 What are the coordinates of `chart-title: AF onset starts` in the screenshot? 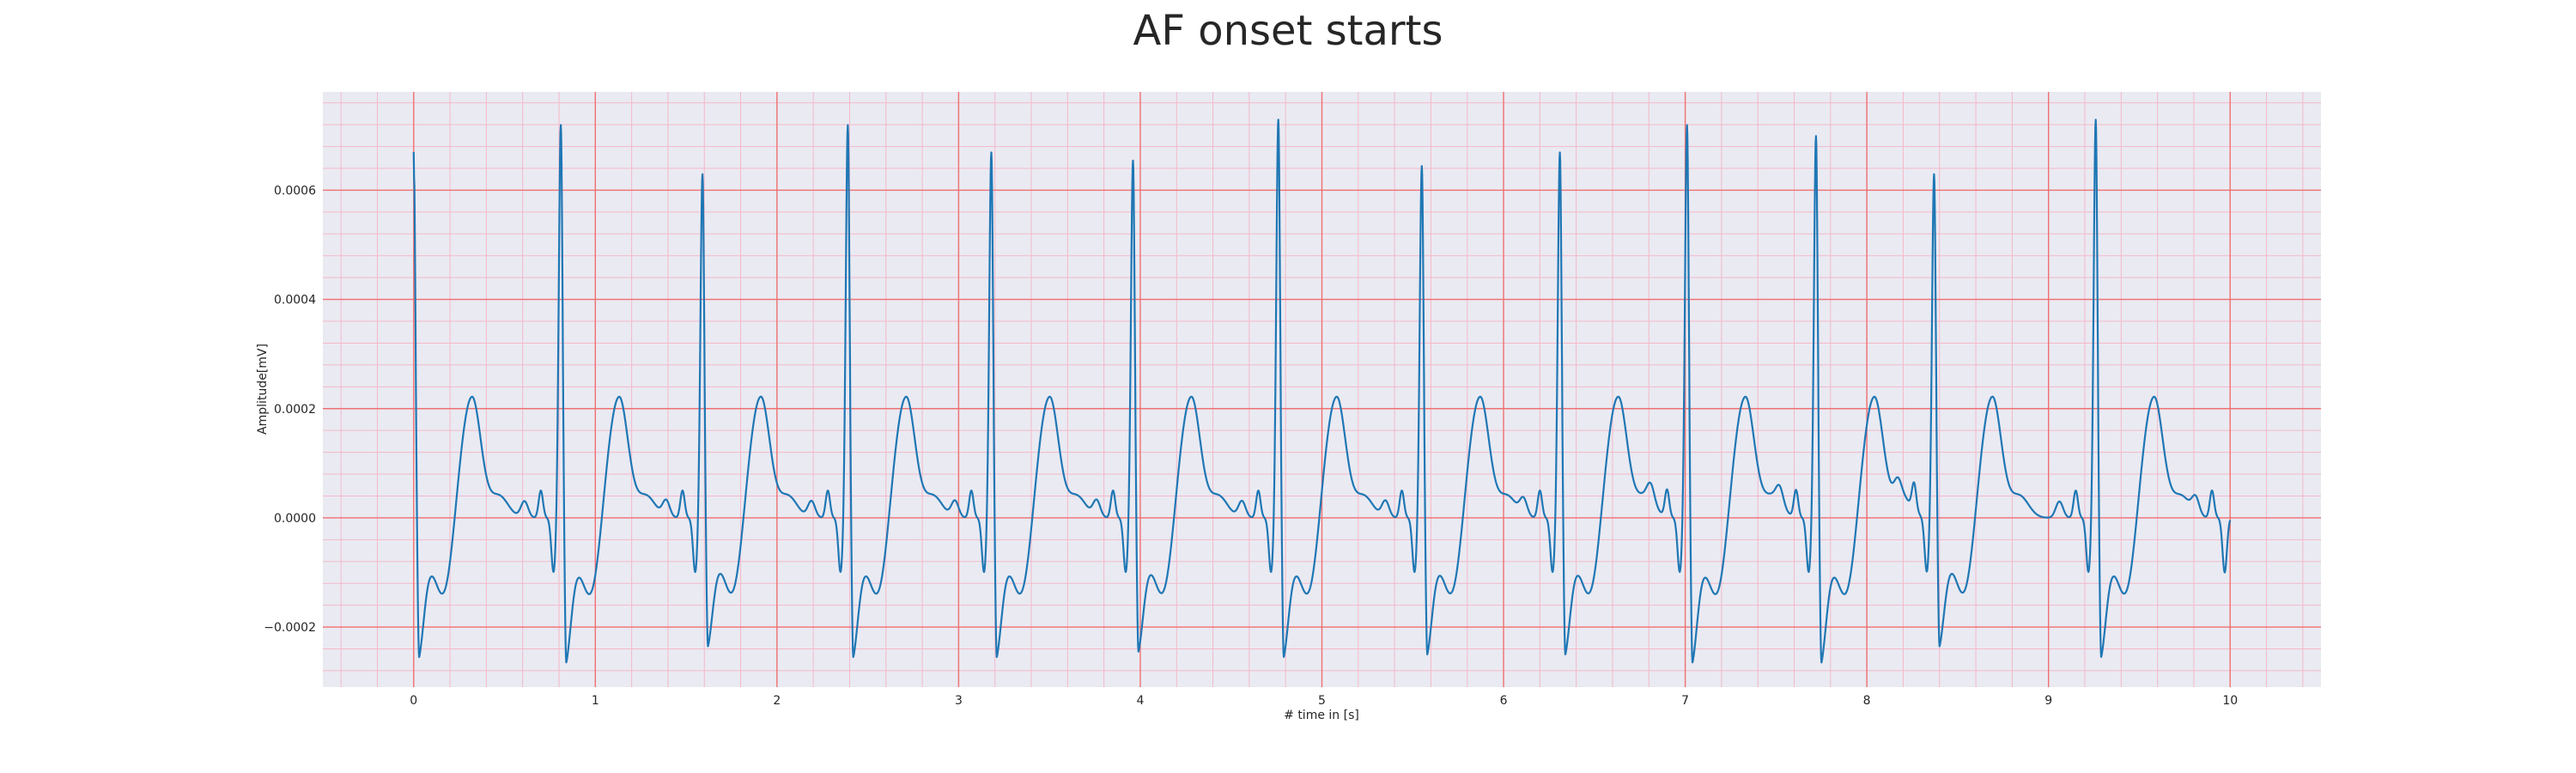 It's located at (1288, 31).